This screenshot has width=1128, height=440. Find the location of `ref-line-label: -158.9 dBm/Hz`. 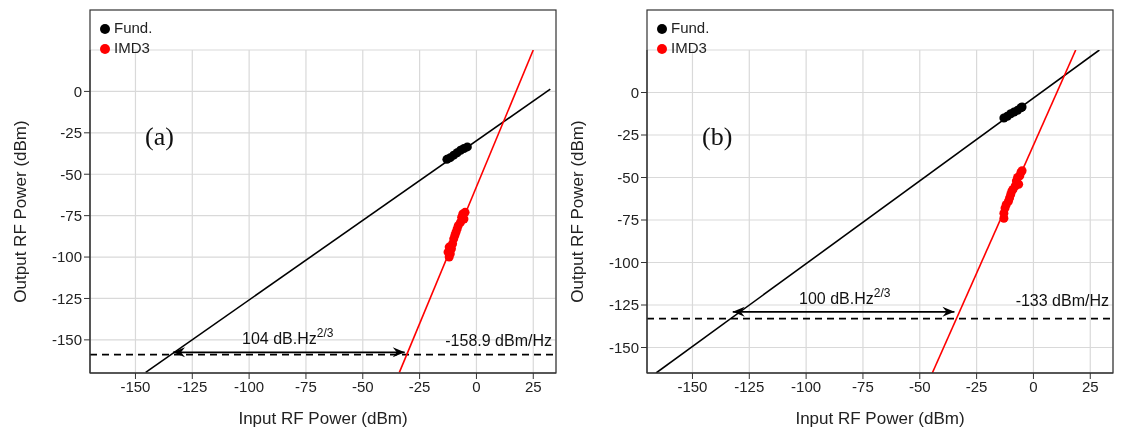

ref-line-label: -158.9 dBm/Hz is located at coordinates (498, 341).